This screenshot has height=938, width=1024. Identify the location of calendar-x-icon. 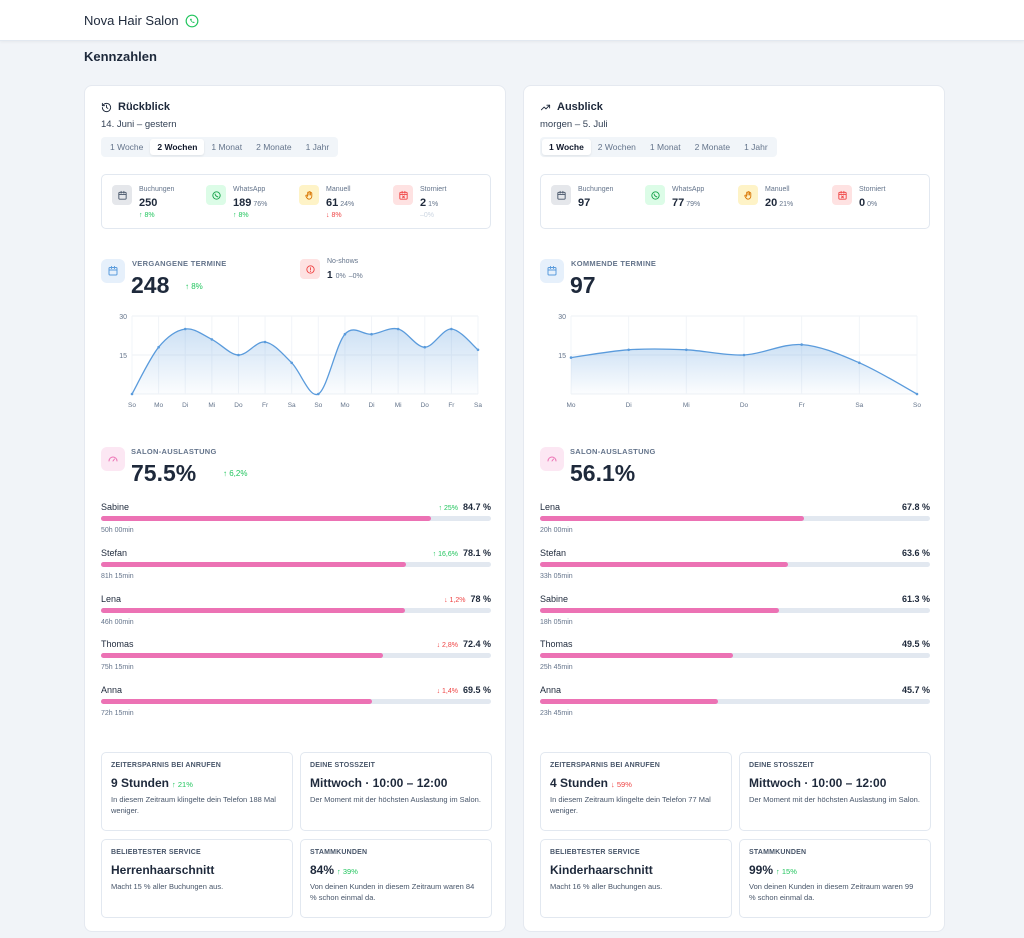
(403, 195).